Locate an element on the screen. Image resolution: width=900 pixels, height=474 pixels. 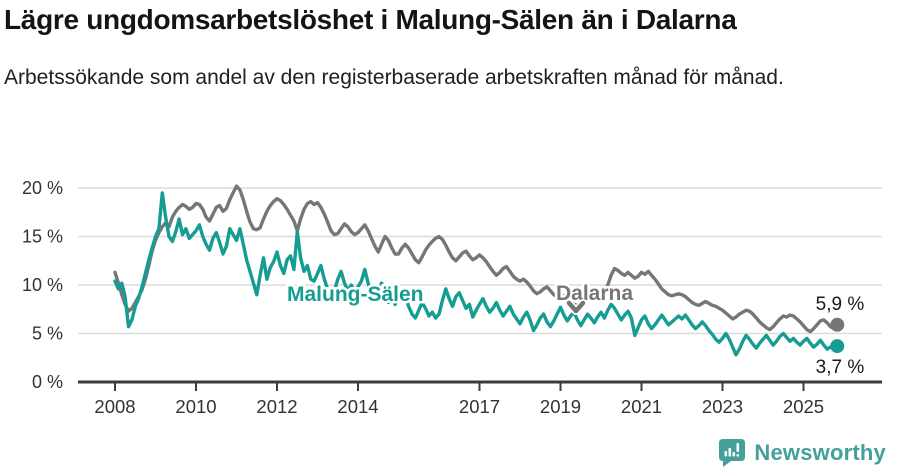
x-axis-label: 2023 is located at coordinates (722, 406).